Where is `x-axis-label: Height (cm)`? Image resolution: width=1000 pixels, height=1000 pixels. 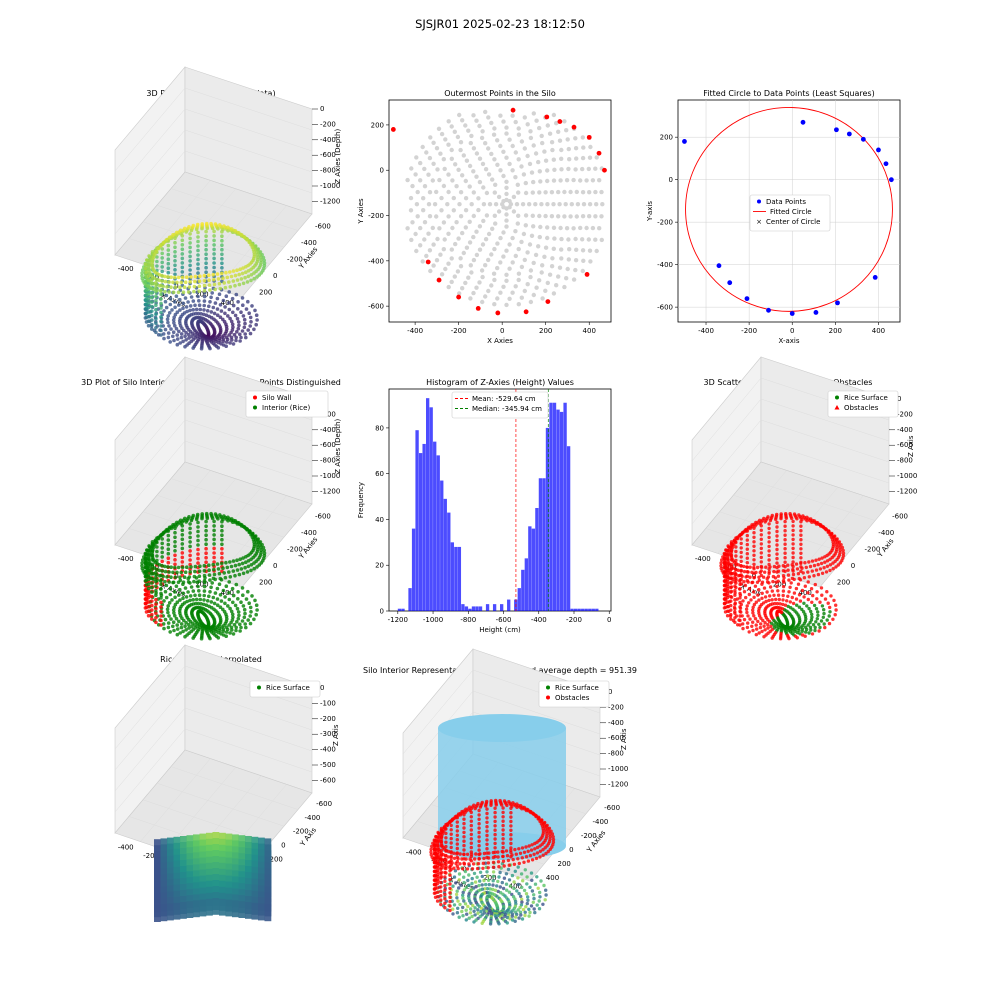
x-axis-label: Height (cm) is located at coordinates (500, 630).